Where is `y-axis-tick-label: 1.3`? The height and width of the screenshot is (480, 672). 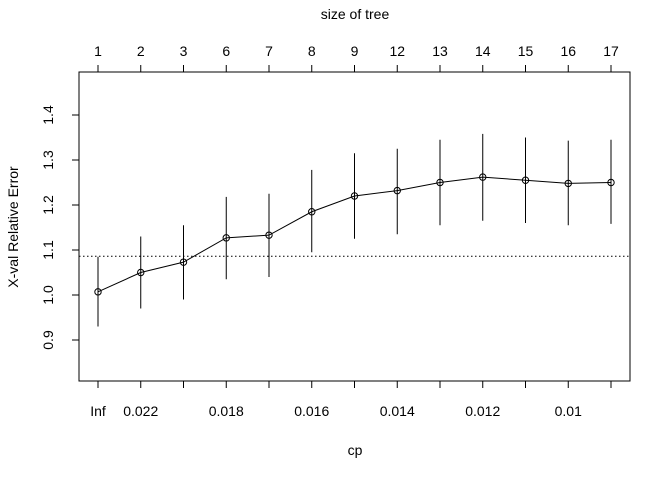 y-axis-tick-label: 1.3 is located at coordinates (48, 160).